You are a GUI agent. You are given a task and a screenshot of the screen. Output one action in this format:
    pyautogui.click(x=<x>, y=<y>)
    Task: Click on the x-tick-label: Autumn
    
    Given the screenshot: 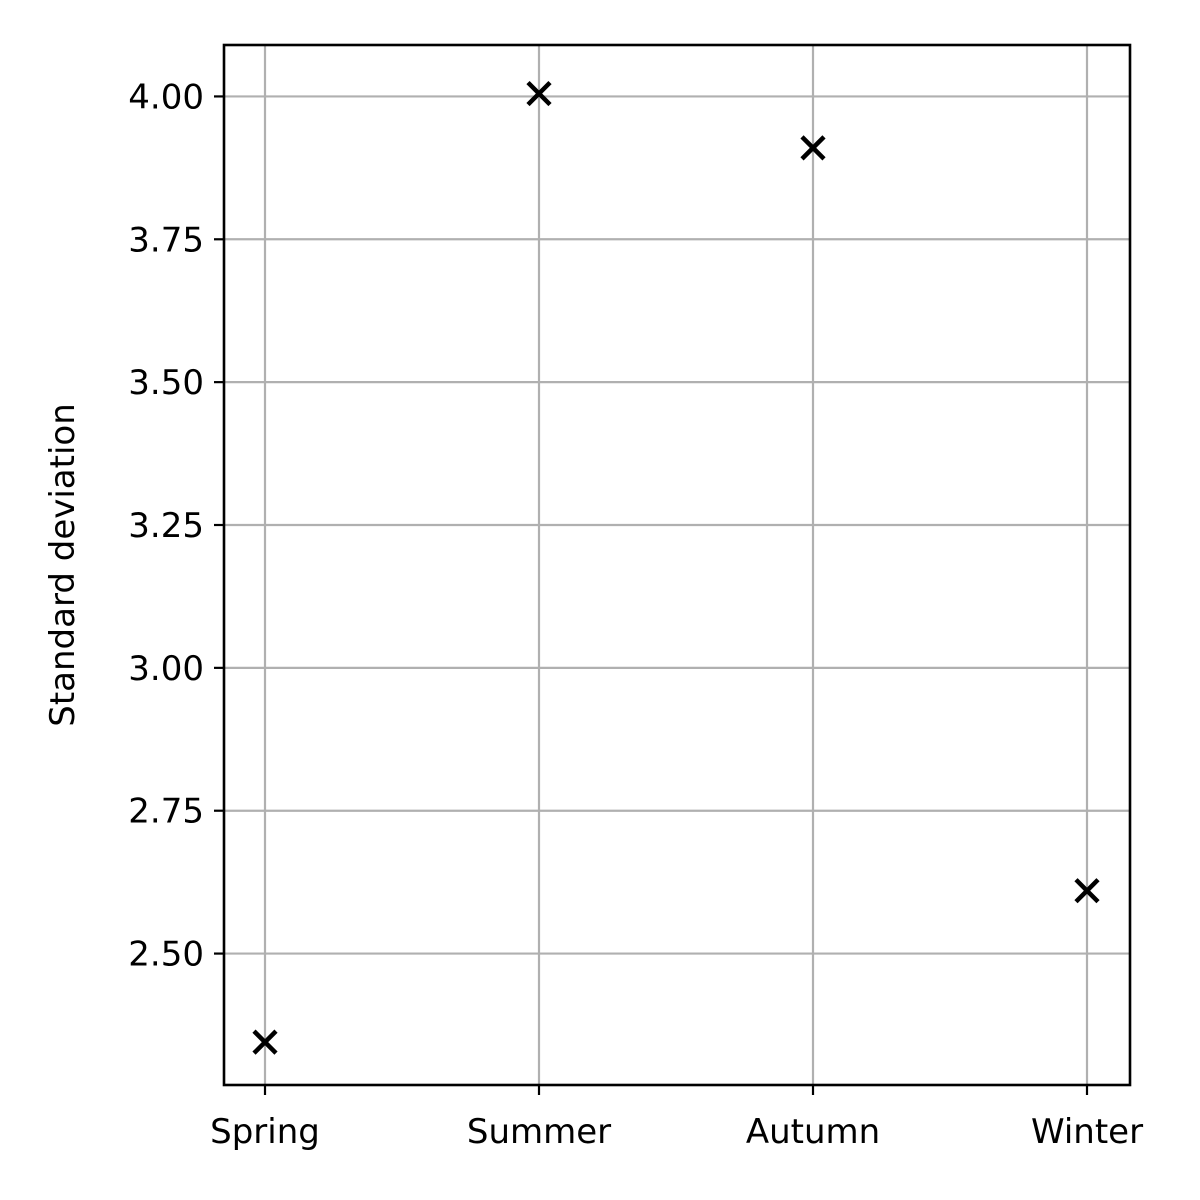 What is the action you would take?
    pyautogui.click(x=813, y=1132)
    